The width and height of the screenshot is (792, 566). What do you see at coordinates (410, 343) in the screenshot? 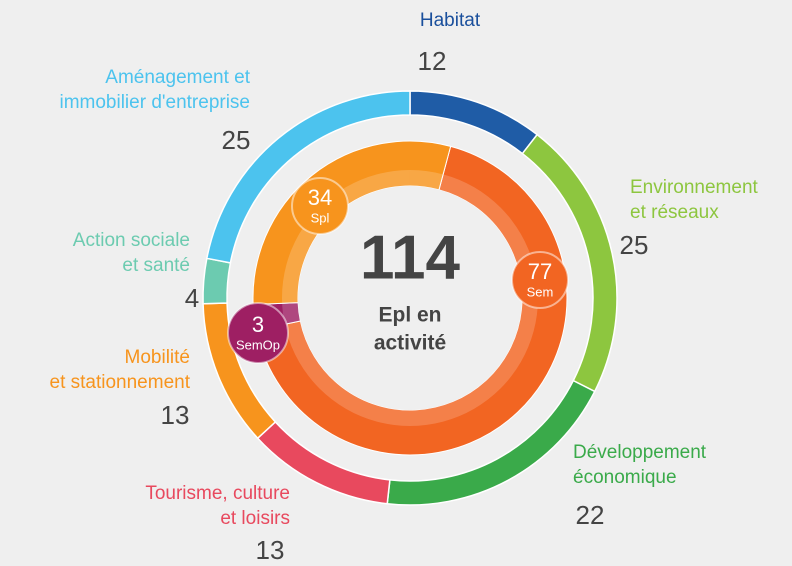
I see `center-label: activité` at bounding box center [410, 343].